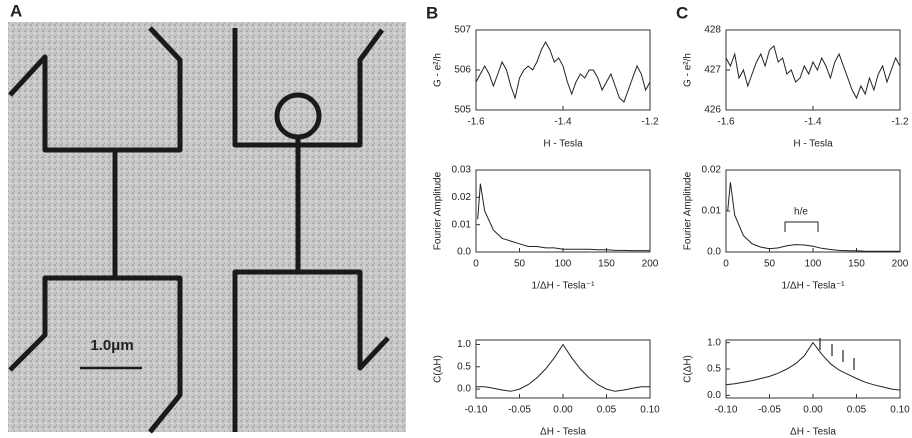 The width and height of the screenshot is (912, 438). I want to click on annotation-bracket, so click(801, 226).